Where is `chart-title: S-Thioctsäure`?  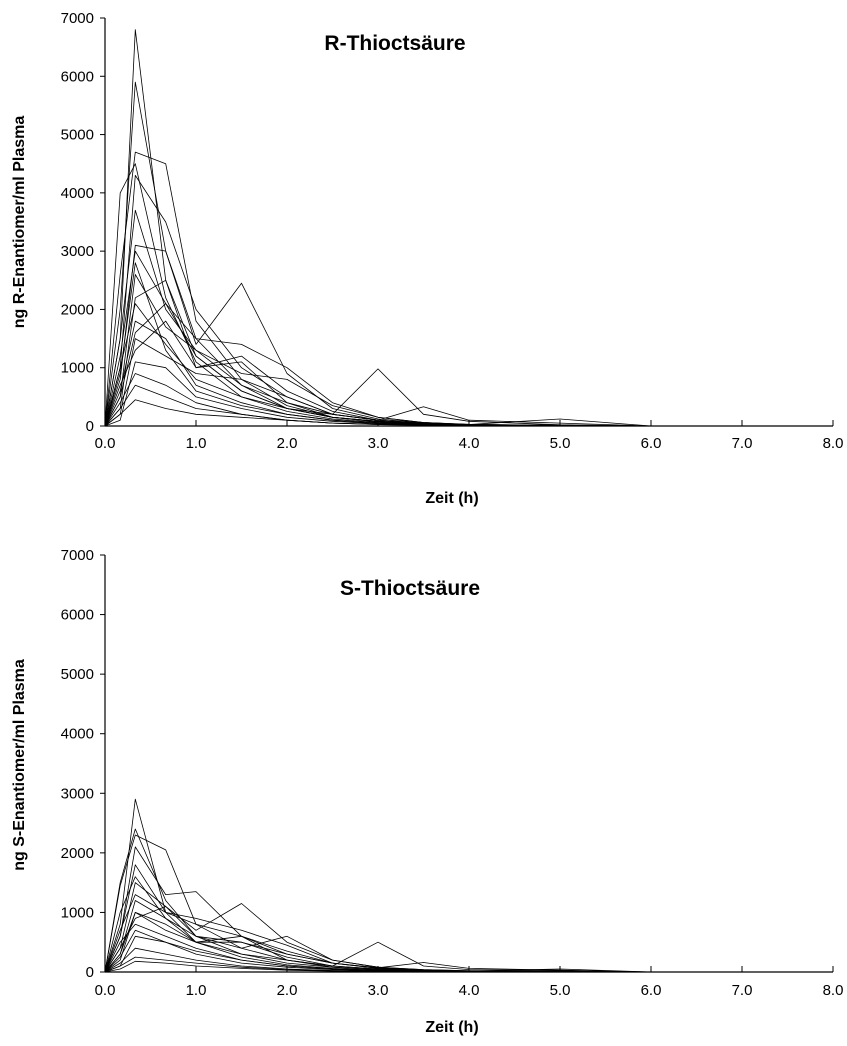 chart-title: S-Thioctsäure is located at coordinates (410, 588).